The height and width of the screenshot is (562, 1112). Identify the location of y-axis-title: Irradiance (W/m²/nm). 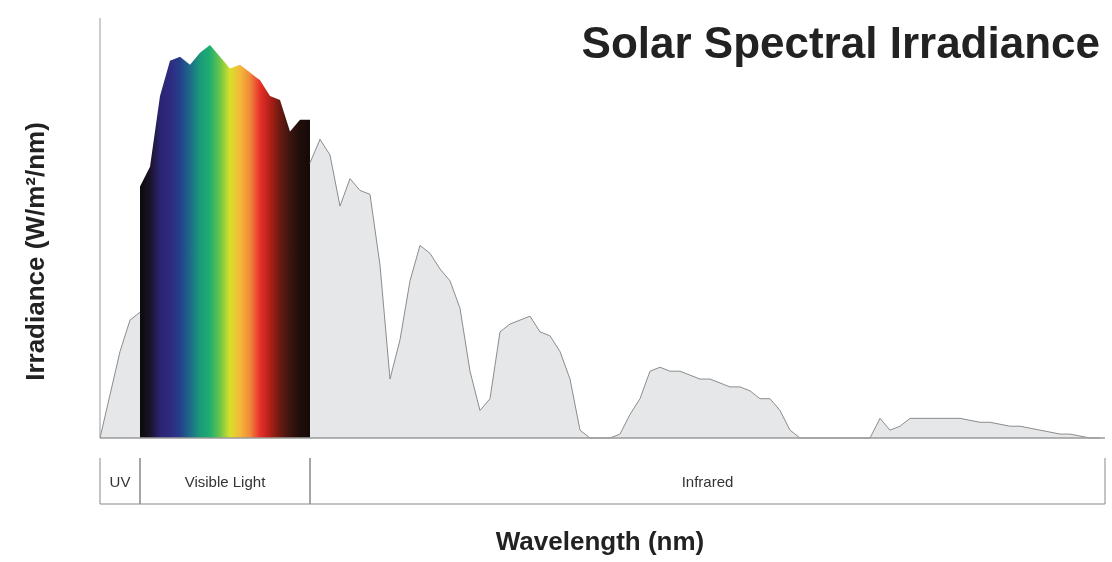
(35, 251).